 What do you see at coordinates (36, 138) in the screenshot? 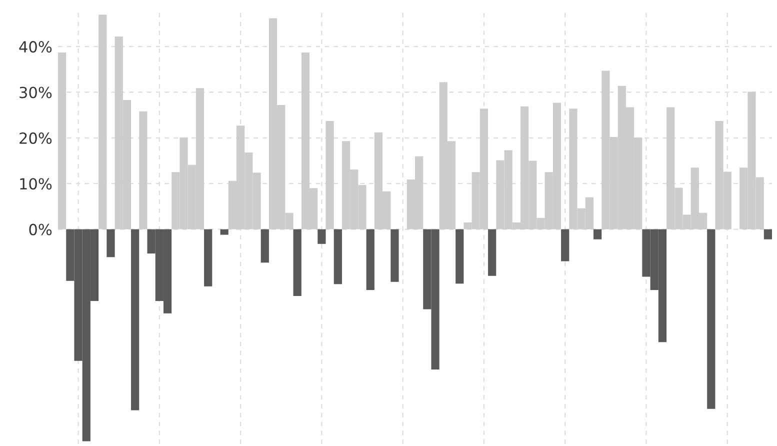
I see `y-tick-label: 20%` at bounding box center [36, 138].